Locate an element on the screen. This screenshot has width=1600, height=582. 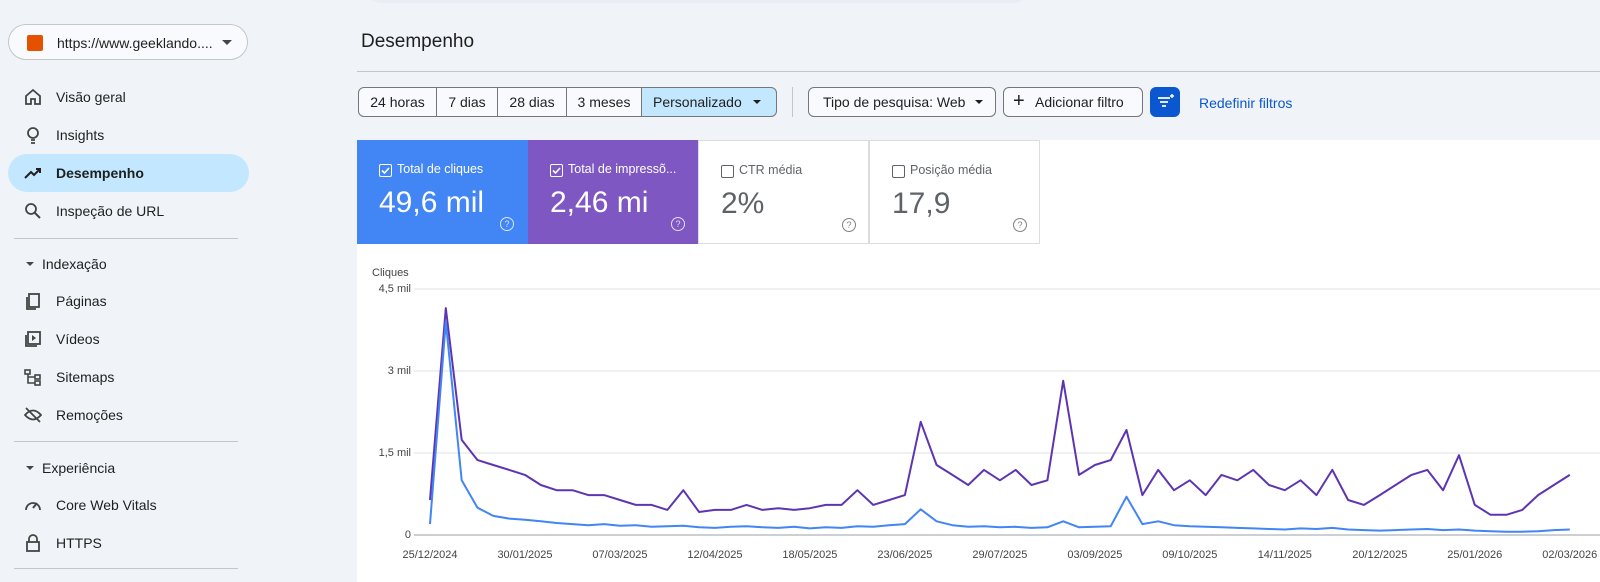
nav-label: Inspeção de URL is located at coordinates (110, 211).